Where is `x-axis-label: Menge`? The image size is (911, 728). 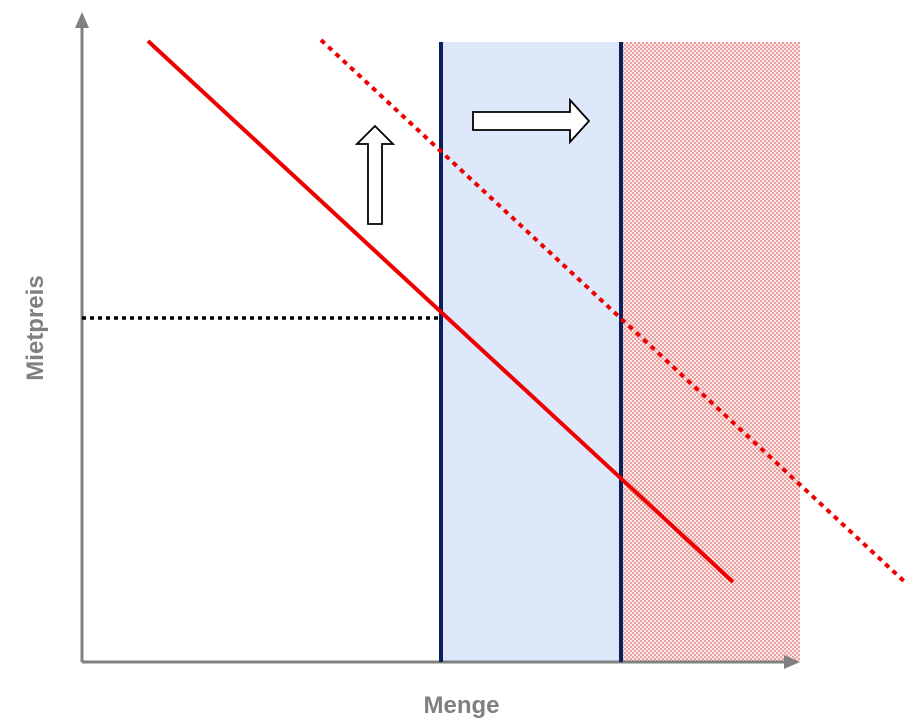 x-axis-label: Menge is located at coordinates (461, 705).